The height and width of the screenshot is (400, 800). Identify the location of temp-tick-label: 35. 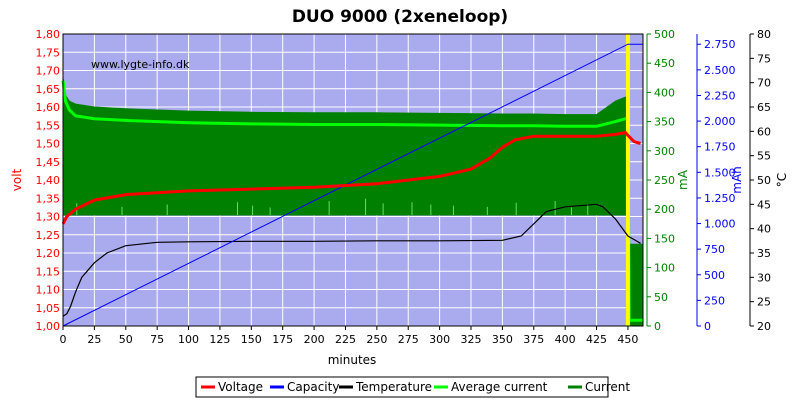
(764, 253).